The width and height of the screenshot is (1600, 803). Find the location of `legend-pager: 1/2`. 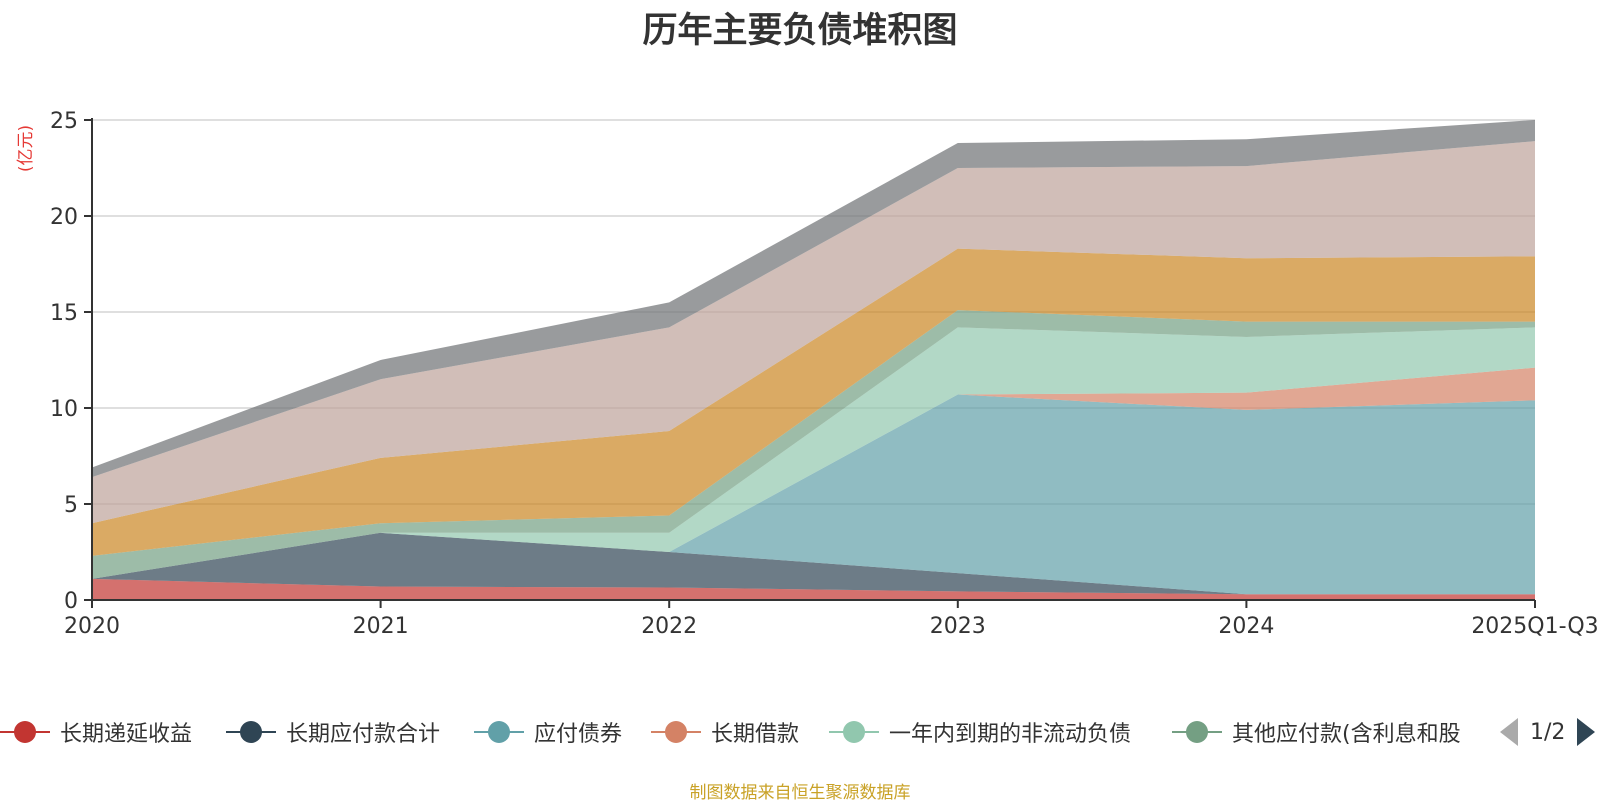

legend-pager: 1/2 is located at coordinates (1548, 732).